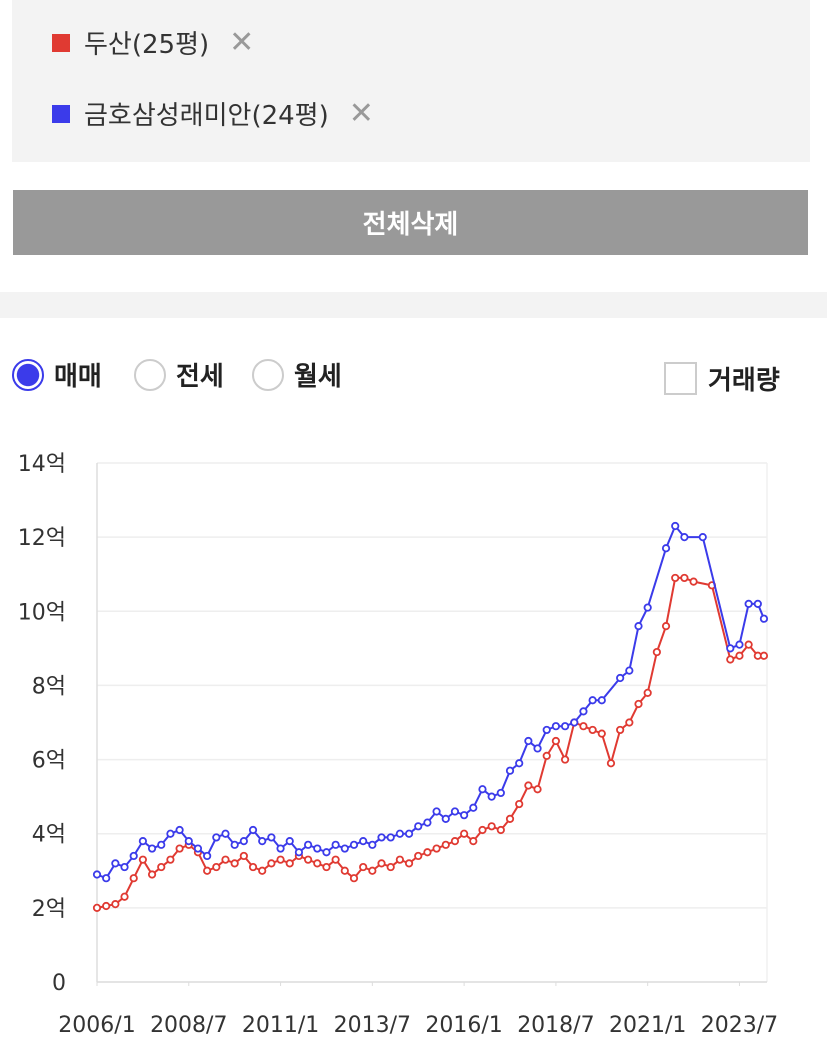 The width and height of the screenshot is (827, 1049). Describe the element at coordinates (78, 377) in the screenshot. I see `radio-label: 매매` at that location.